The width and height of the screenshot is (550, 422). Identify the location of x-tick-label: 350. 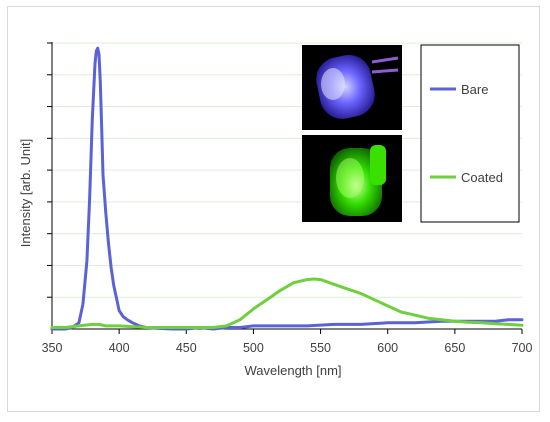
(52, 348).